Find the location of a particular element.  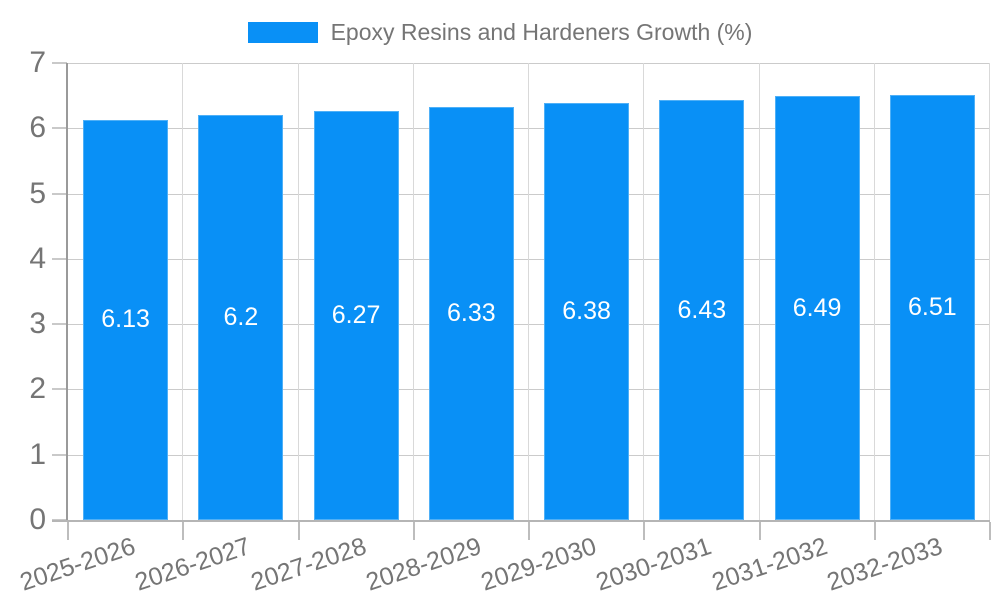

bar-value-label: 6.49 is located at coordinates (817, 307).